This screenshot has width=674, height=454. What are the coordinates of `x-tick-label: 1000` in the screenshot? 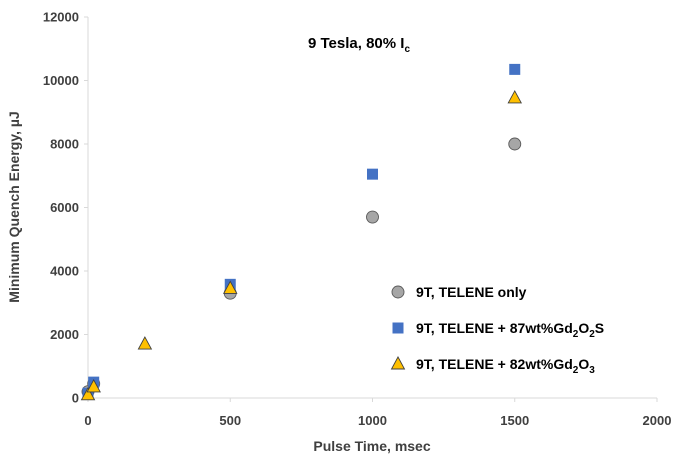 It's located at (372, 420).